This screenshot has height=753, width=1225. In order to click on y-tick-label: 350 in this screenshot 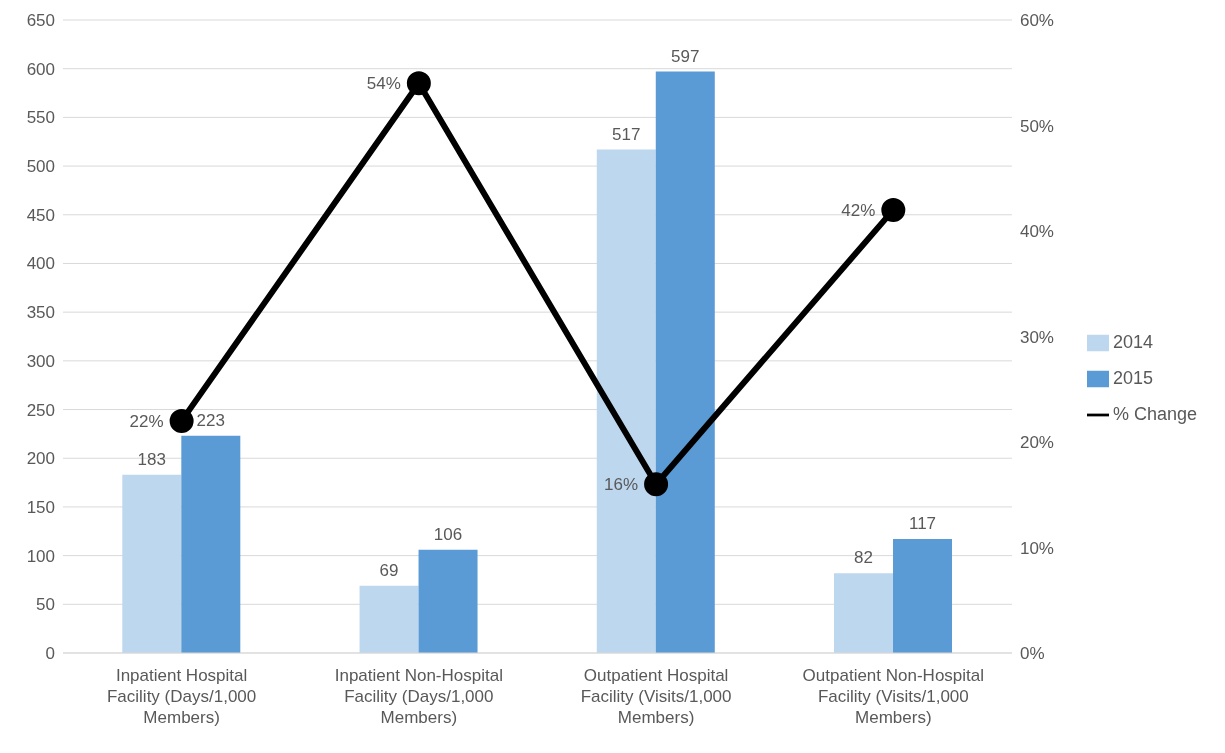, I will do `click(40, 313)`.